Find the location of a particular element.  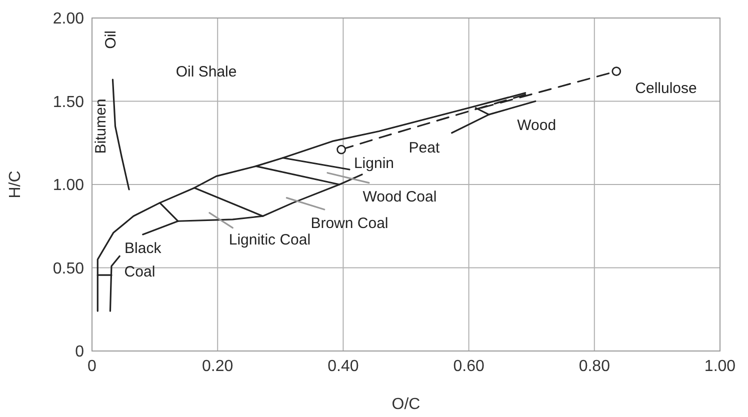

annotation: Bitumen is located at coordinates (101, 126).